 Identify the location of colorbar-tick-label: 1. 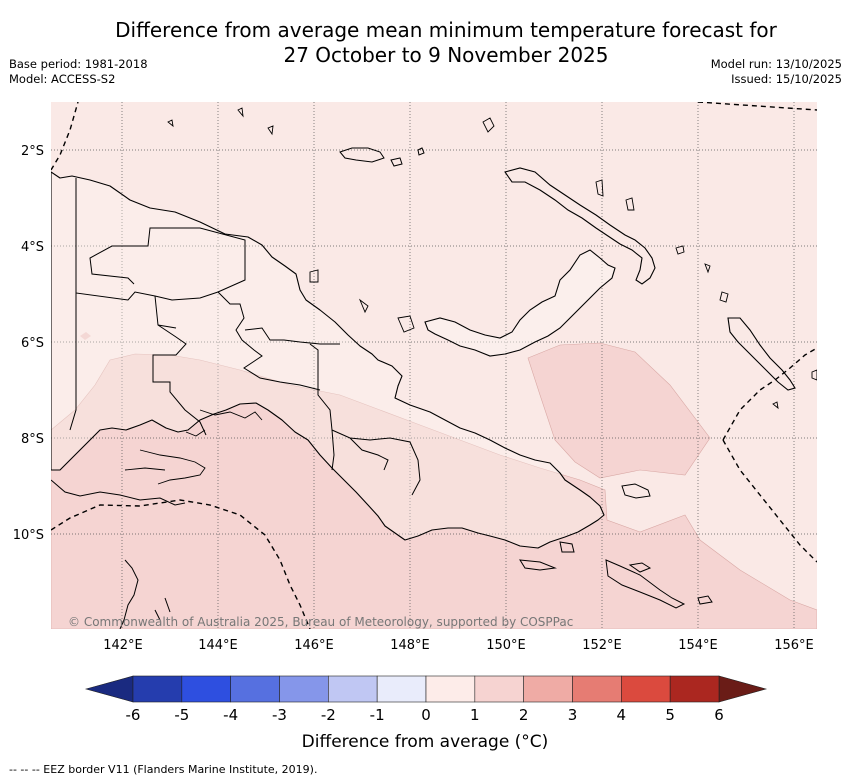
(475, 715).